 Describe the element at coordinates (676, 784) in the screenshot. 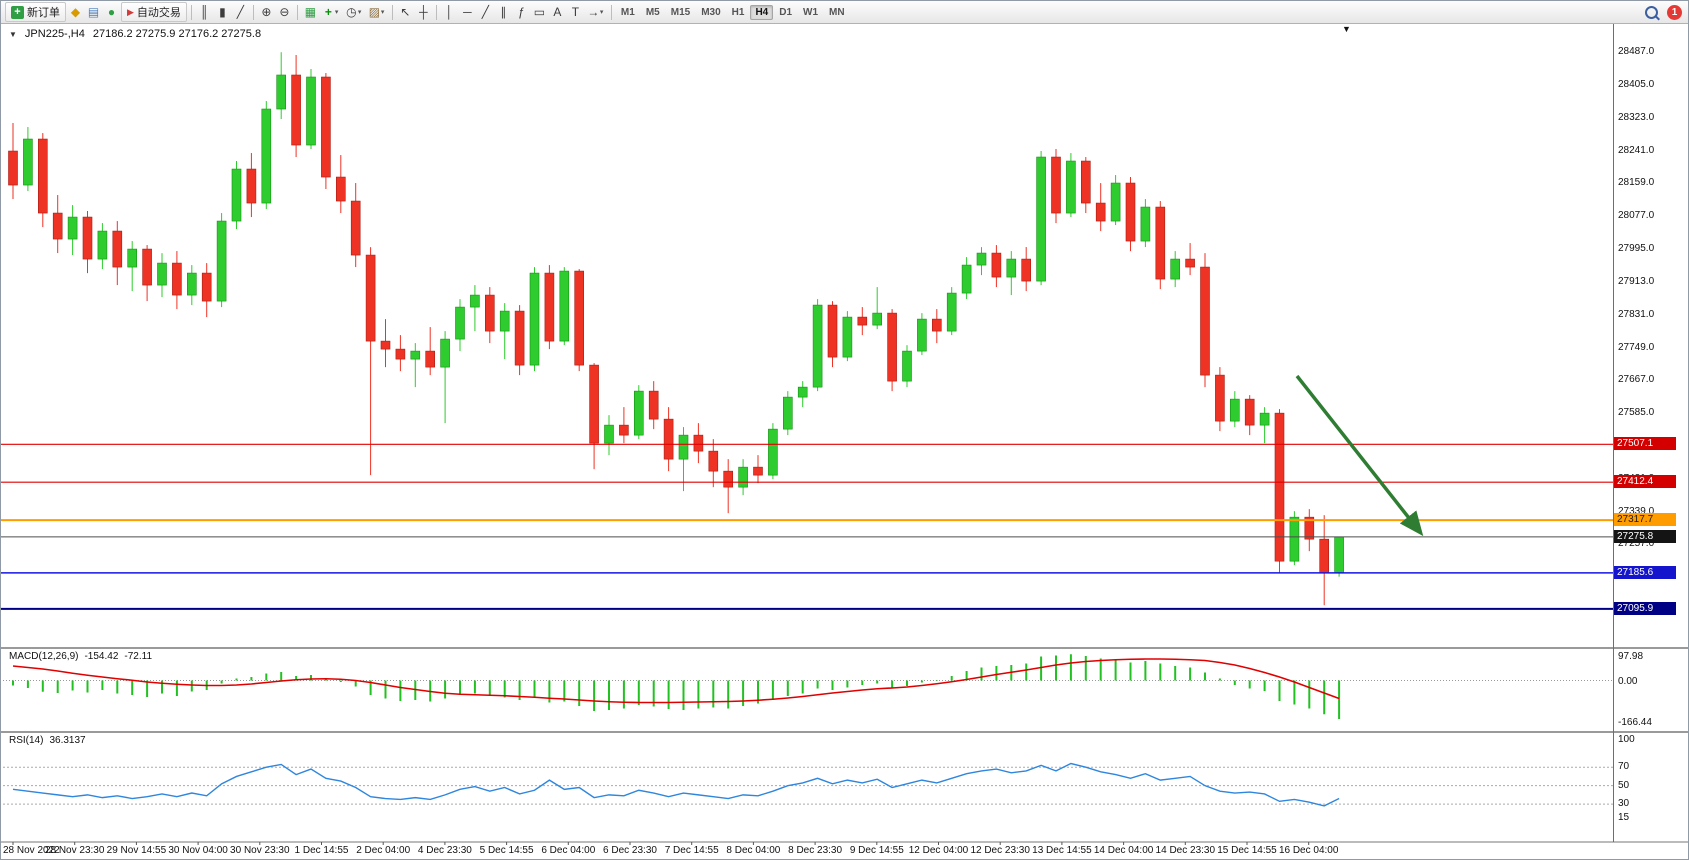

I see `rsi-line` at that location.